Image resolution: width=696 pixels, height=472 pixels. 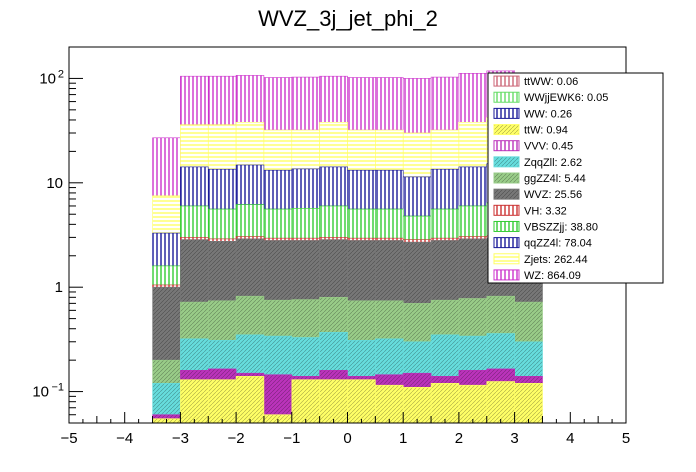 What do you see at coordinates (347, 438) in the screenshot?
I see `x-tick-label: 0` at bounding box center [347, 438].